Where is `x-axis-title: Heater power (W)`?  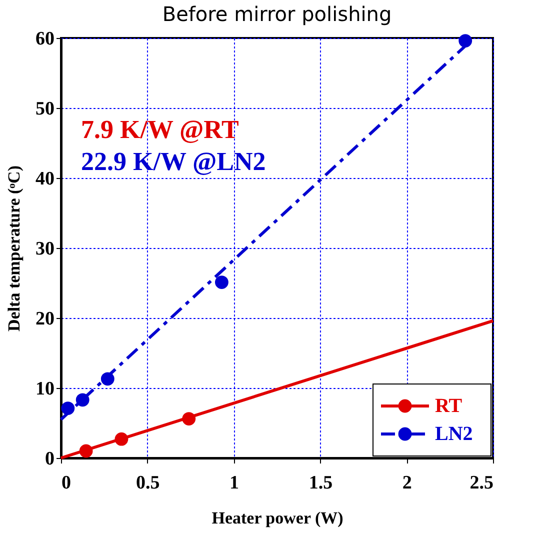
x-axis-title: Heater power (W) is located at coordinates (278, 518).